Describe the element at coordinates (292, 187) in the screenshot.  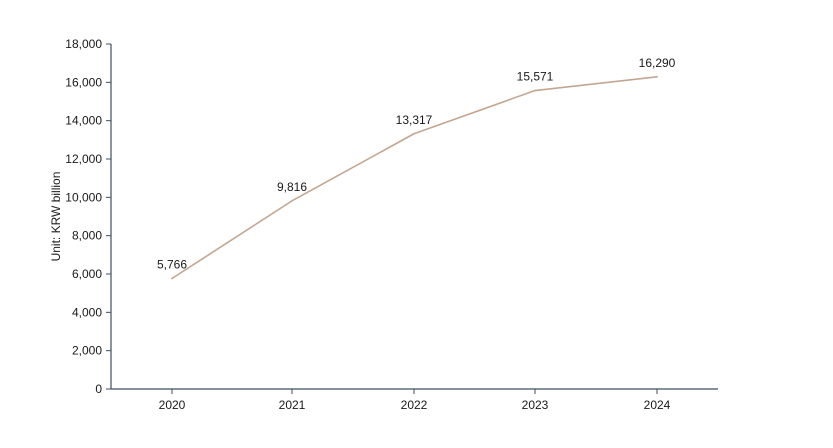
I see `data-label: 9,816` at that location.